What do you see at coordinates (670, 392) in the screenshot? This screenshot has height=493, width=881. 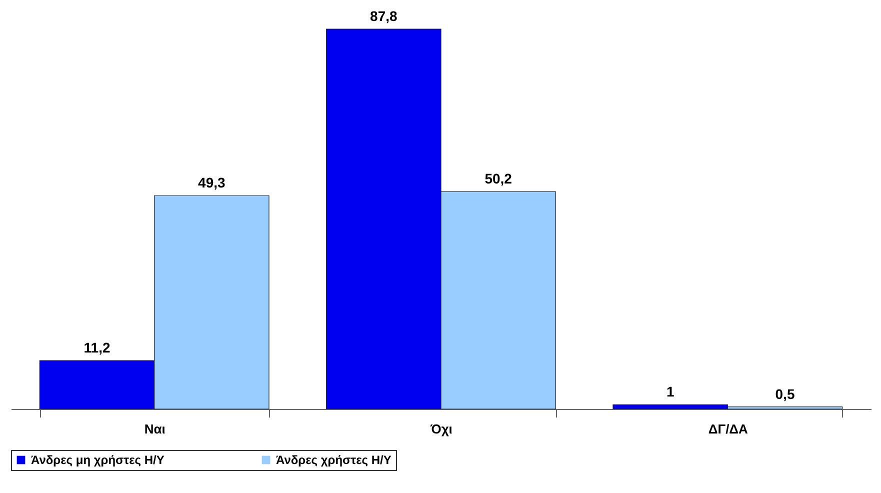 I see `data-label: 1` at bounding box center [670, 392].